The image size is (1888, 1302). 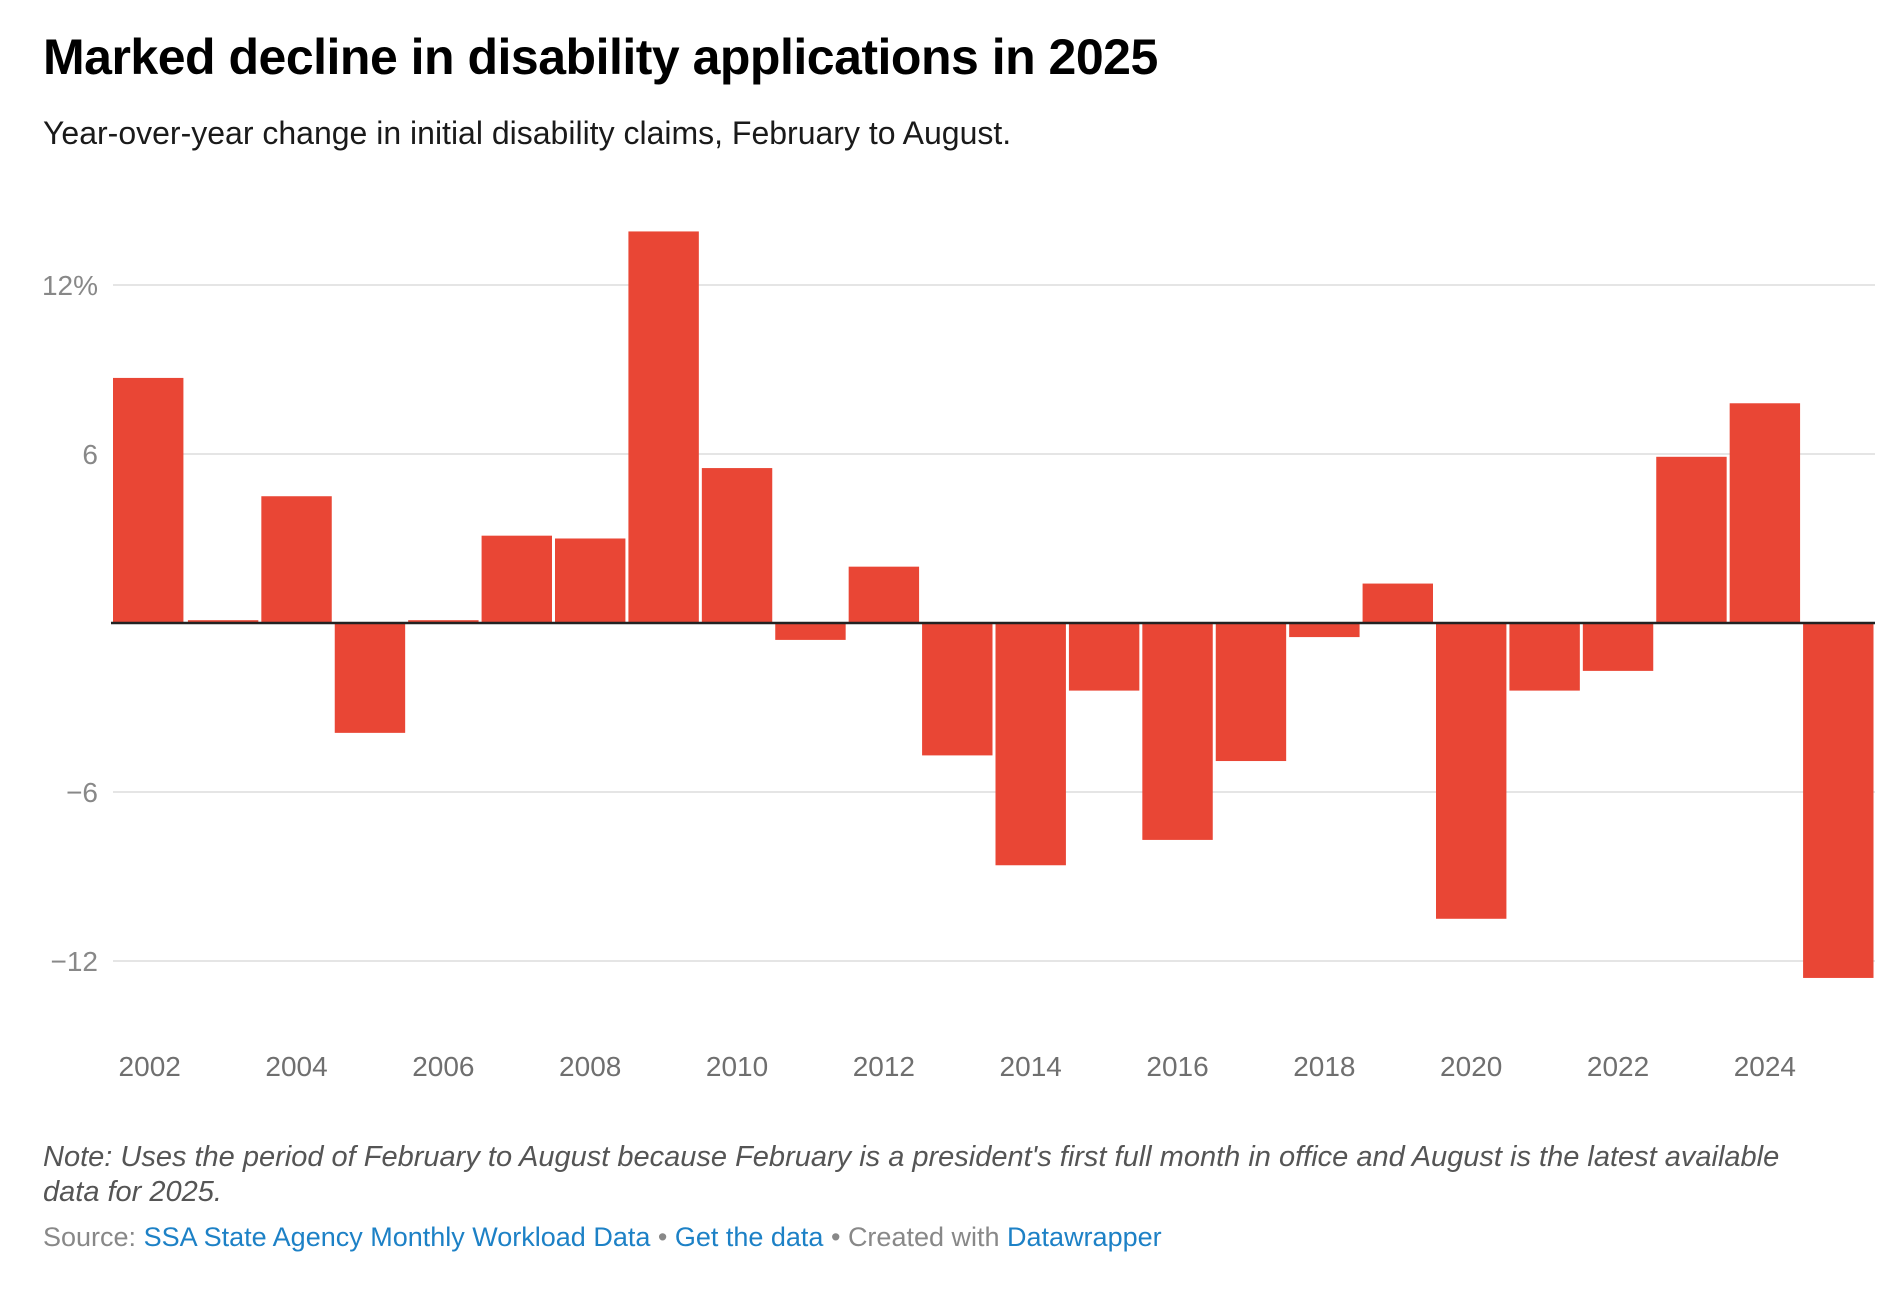 What do you see at coordinates (1177, 731) in the screenshot?
I see `bar-2016` at bounding box center [1177, 731].